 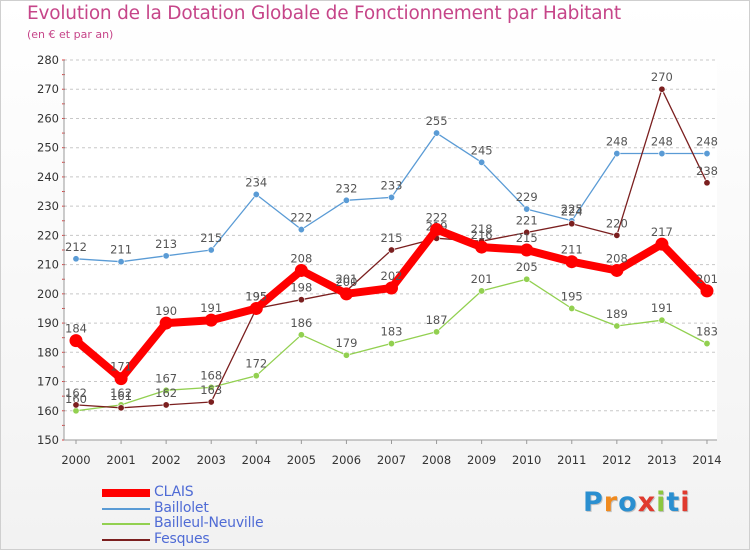 What do you see at coordinates (126, 539) in the screenshot?
I see `legend-swatch-fesques` at bounding box center [126, 539].